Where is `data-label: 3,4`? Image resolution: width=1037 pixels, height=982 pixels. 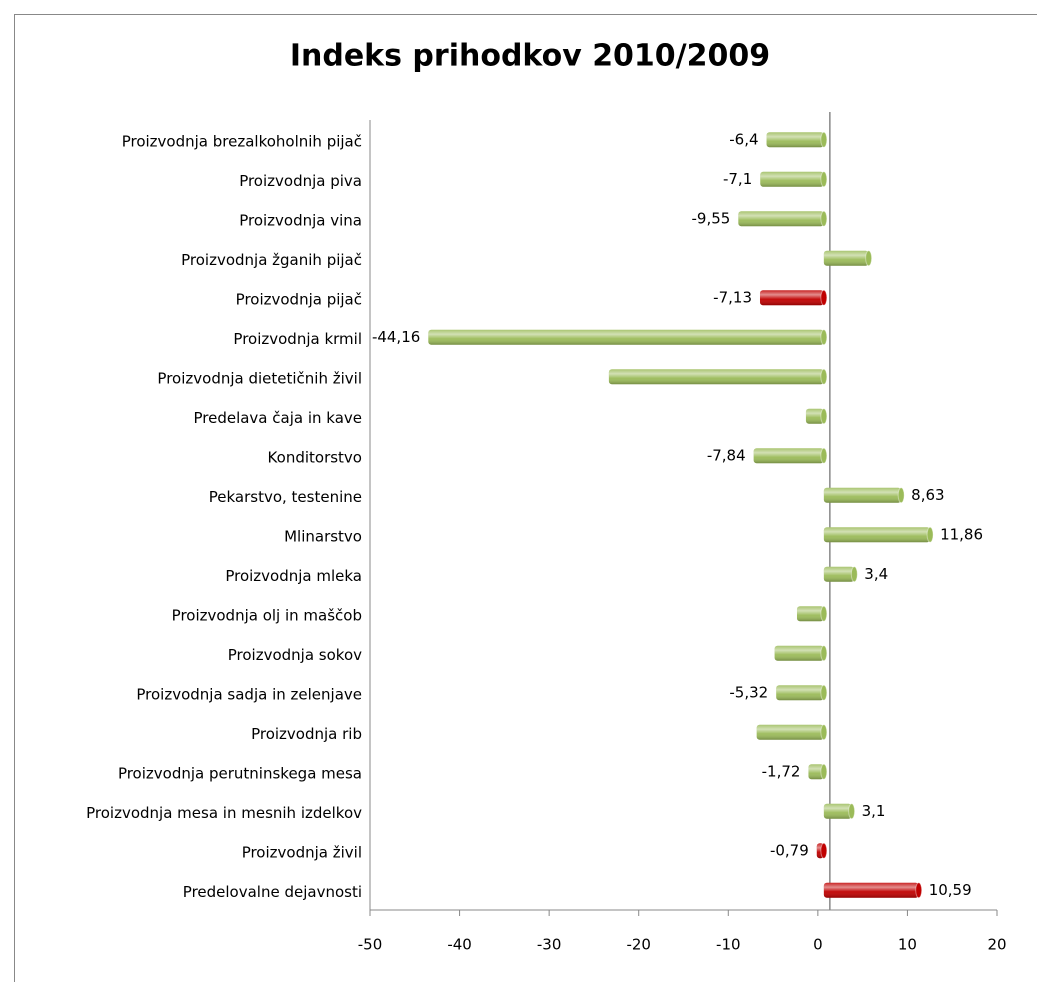 data-label: 3,4 is located at coordinates (876, 574).